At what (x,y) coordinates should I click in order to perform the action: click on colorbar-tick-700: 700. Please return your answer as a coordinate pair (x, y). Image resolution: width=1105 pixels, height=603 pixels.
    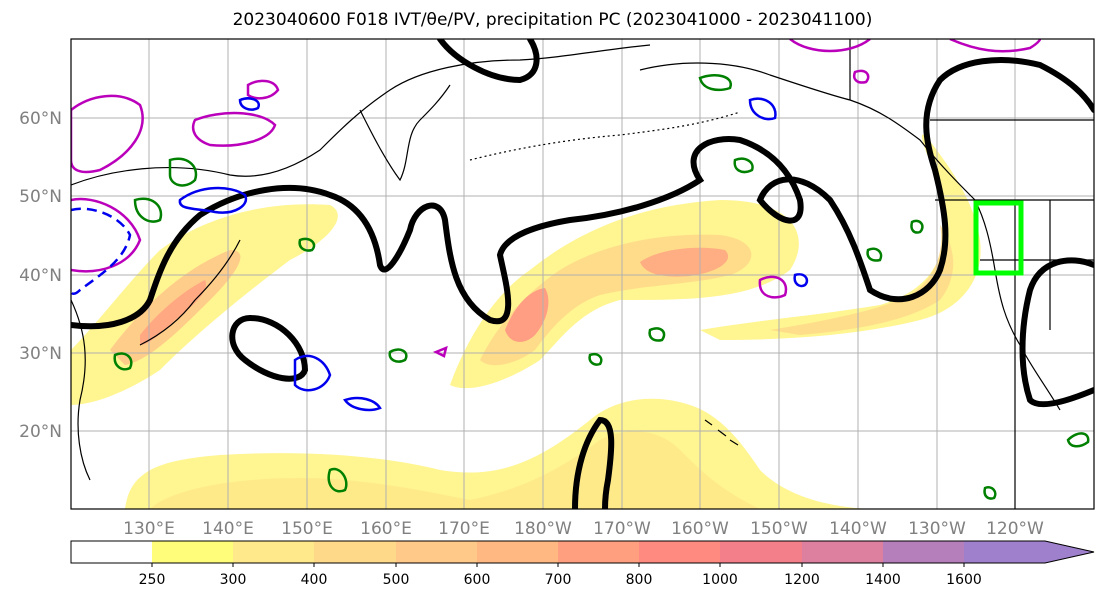
    Looking at the image, I should click on (558, 580).